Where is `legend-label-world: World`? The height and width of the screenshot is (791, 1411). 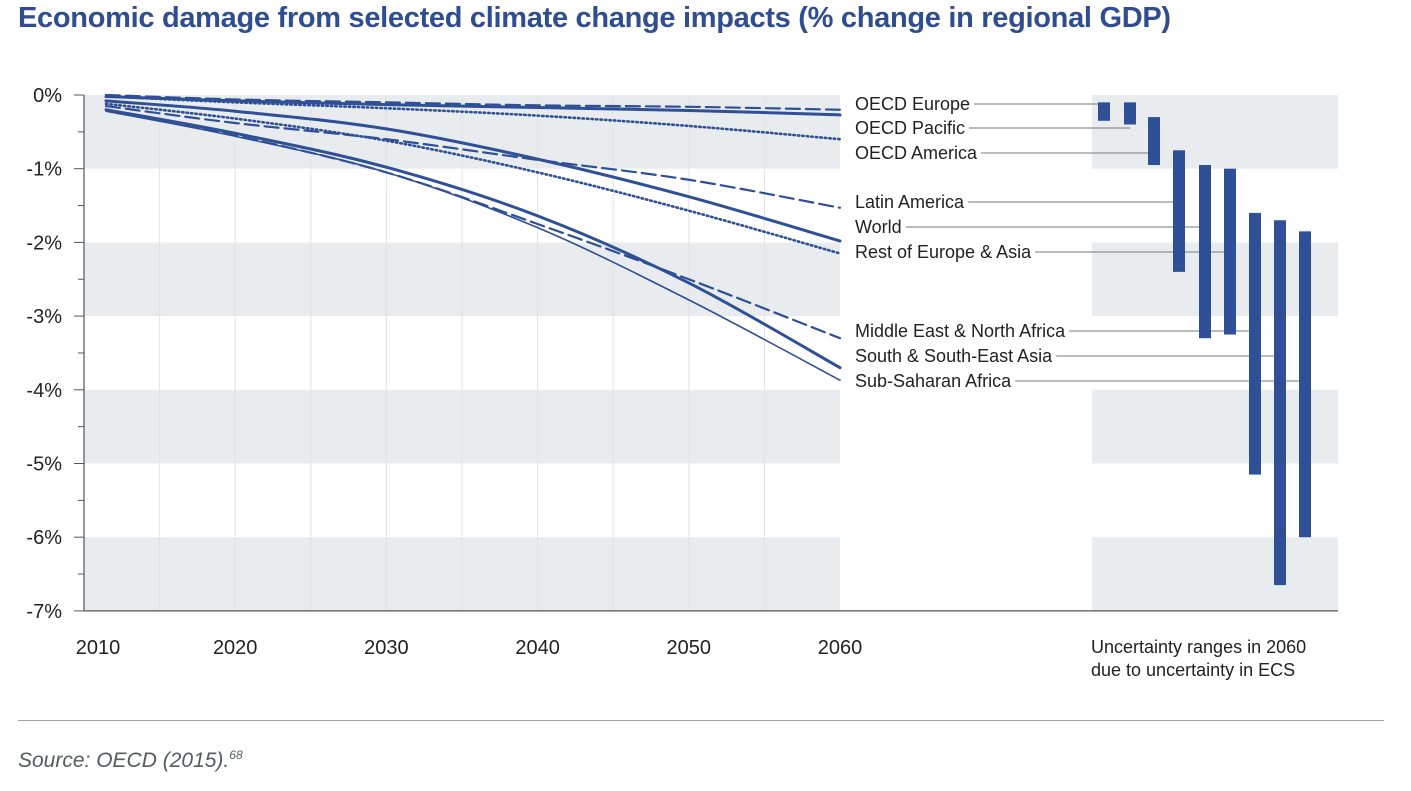
legend-label-world: World is located at coordinates (878, 227).